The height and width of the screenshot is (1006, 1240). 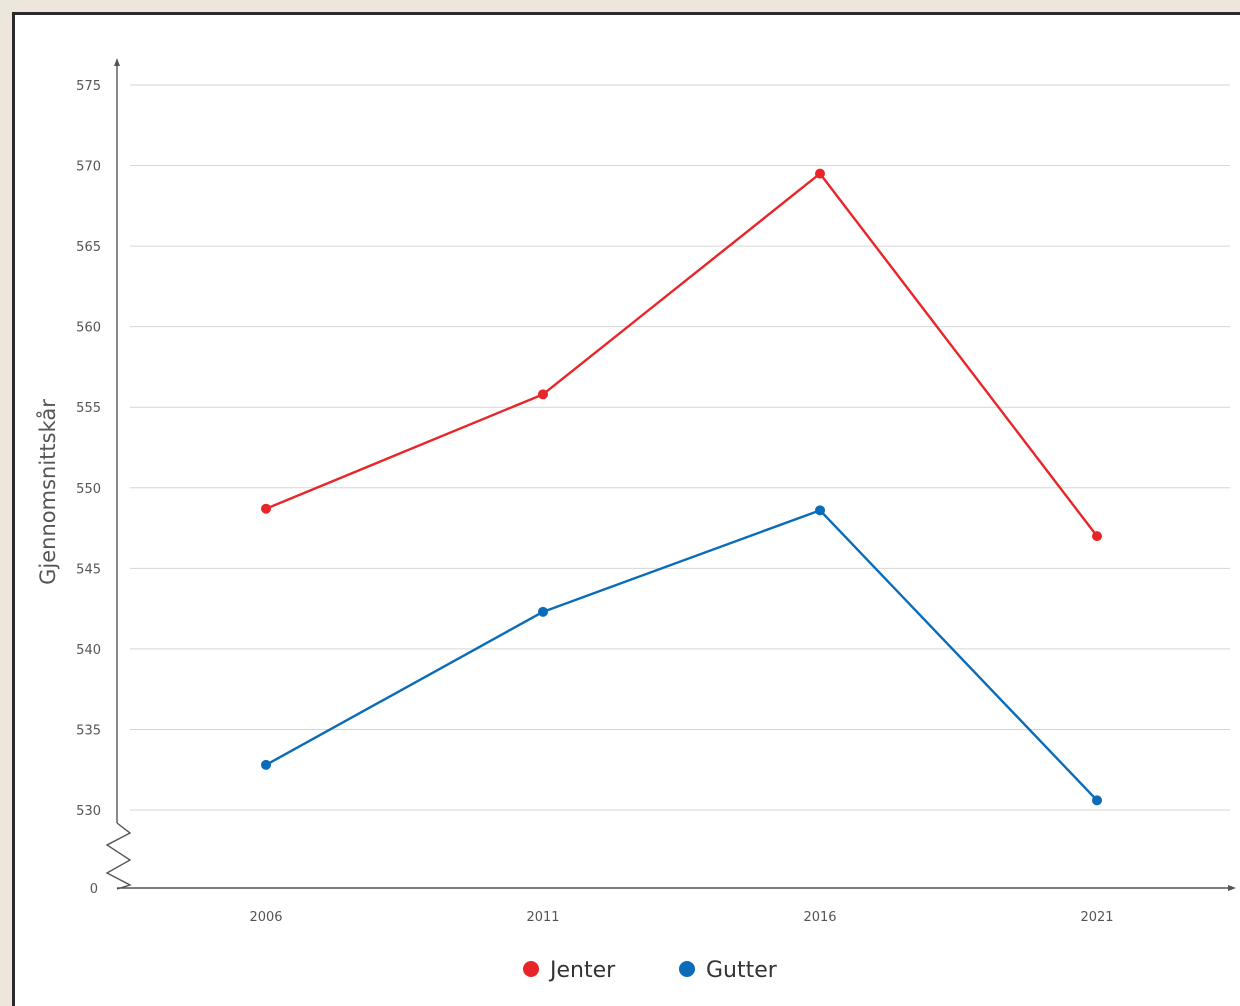 I want to click on y-break-tick-label: 0, so click(x=94, y=889).